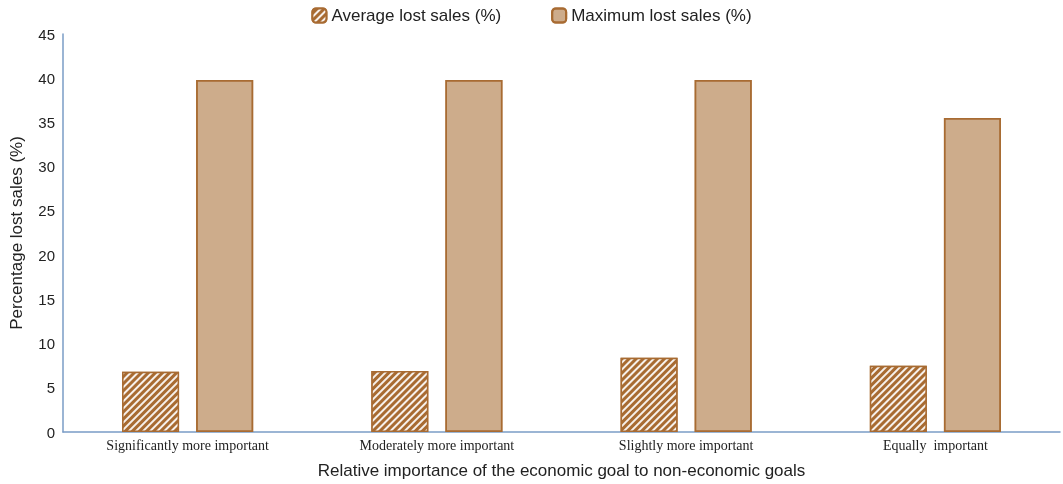 This screenshot has height=484, width=1063. Describe the element at coordinates (46, 167) in the screenshot. I see `y-tick-label: 30` at that location.